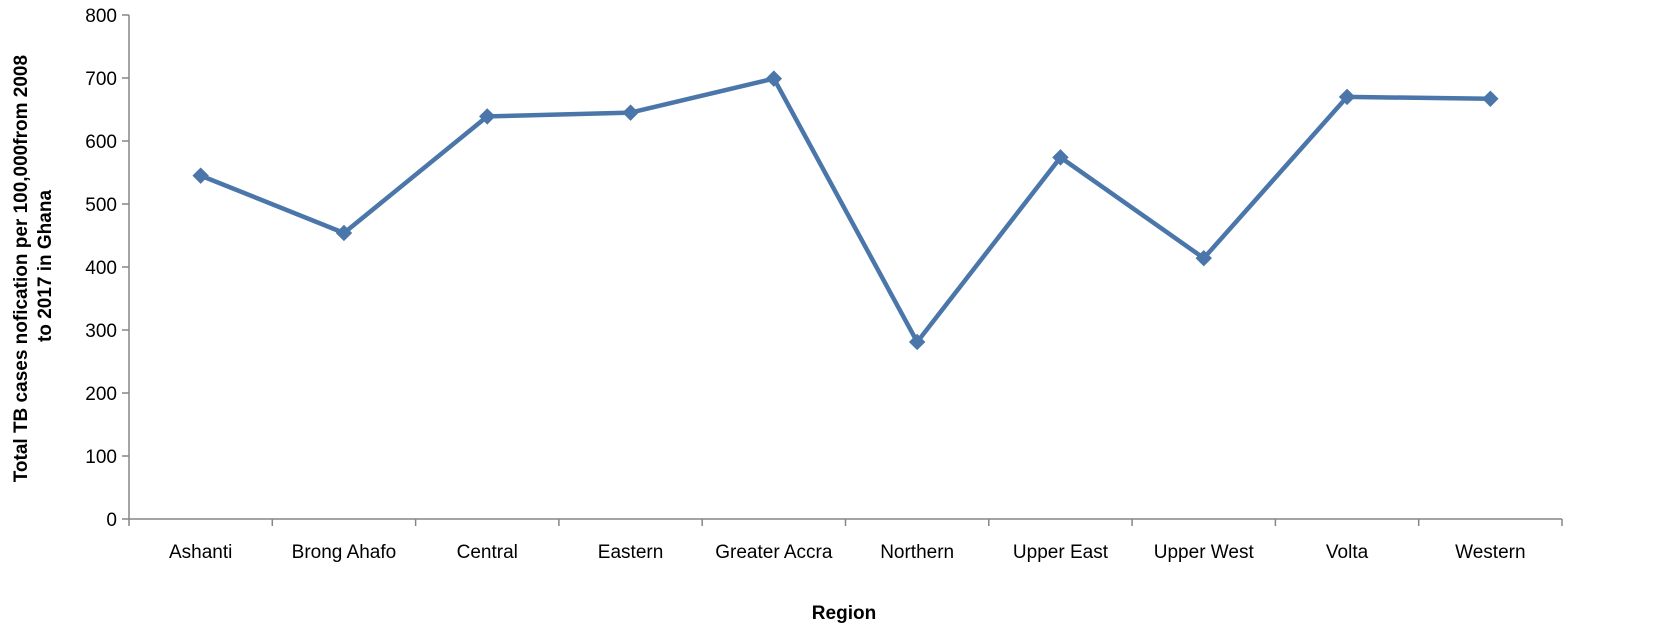 The width and height of the screenshot is (1654, 640). I want to click on x-axis-title: Region, so click(844, 613).